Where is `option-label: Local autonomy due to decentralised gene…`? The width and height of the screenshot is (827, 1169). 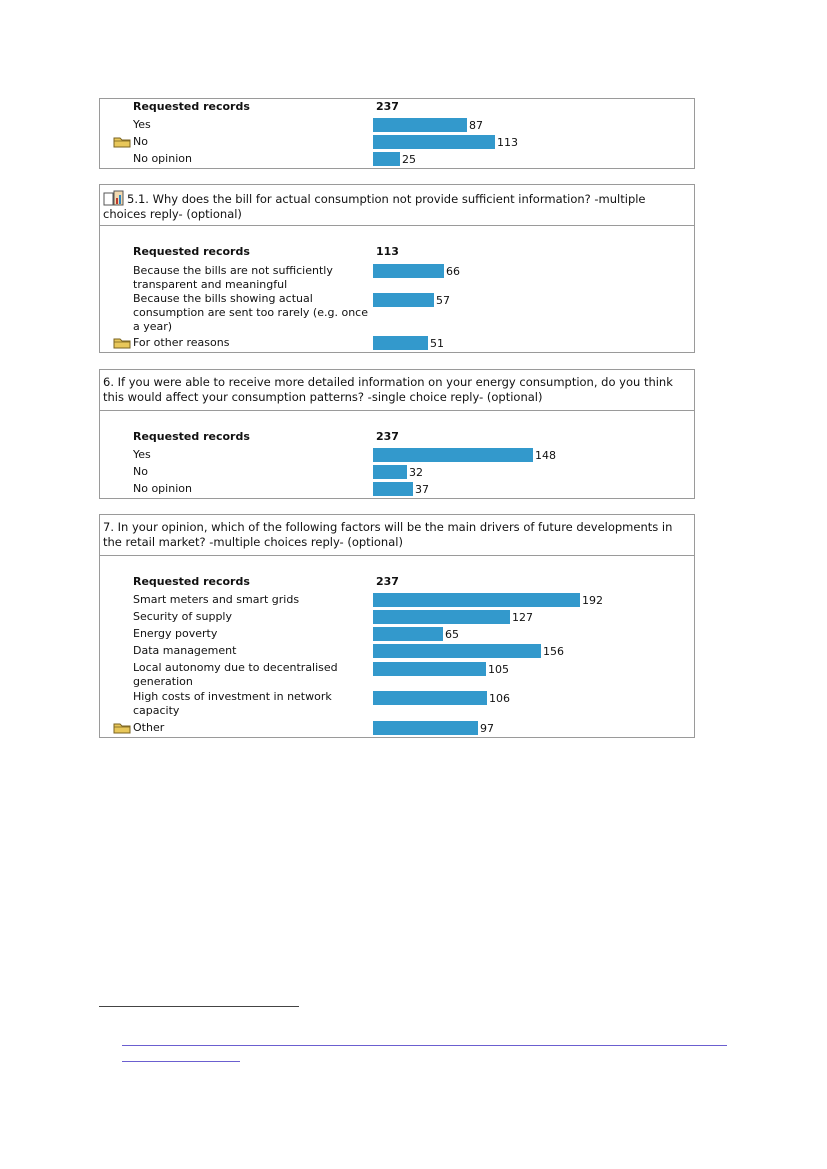
option-label: Local autonomy due to decentralised gene… is located at coordinates (235, 674).